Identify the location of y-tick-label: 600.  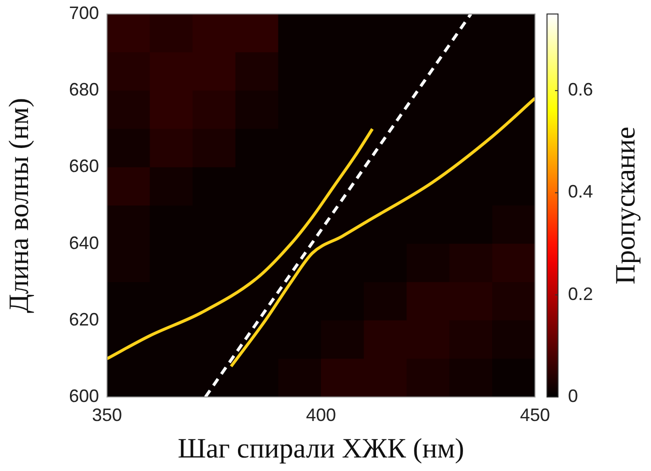
(83, 396).